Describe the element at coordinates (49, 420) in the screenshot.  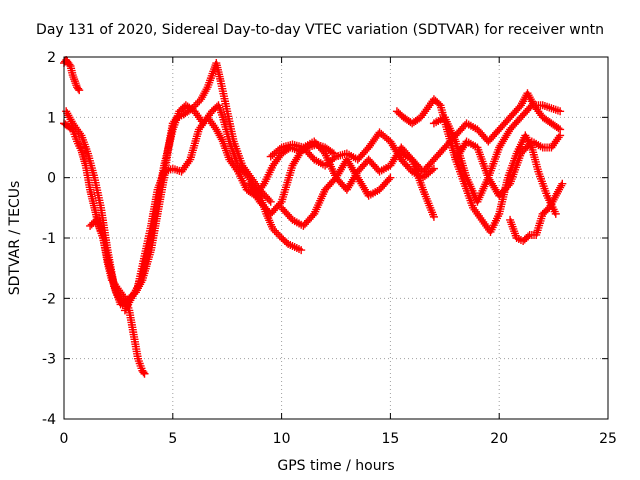
I see `y-tick-label: -4` at that location.